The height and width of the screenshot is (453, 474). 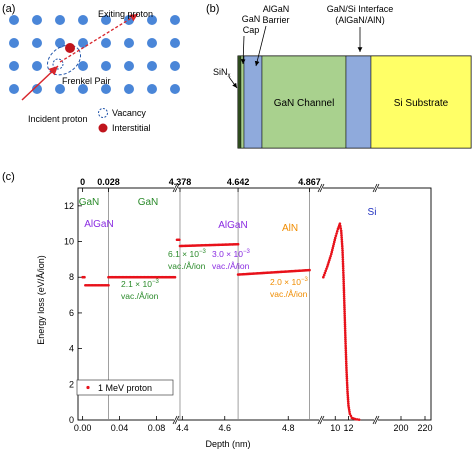 I want to click on region-gan-channel: GaN, so click(x=148, y=202).